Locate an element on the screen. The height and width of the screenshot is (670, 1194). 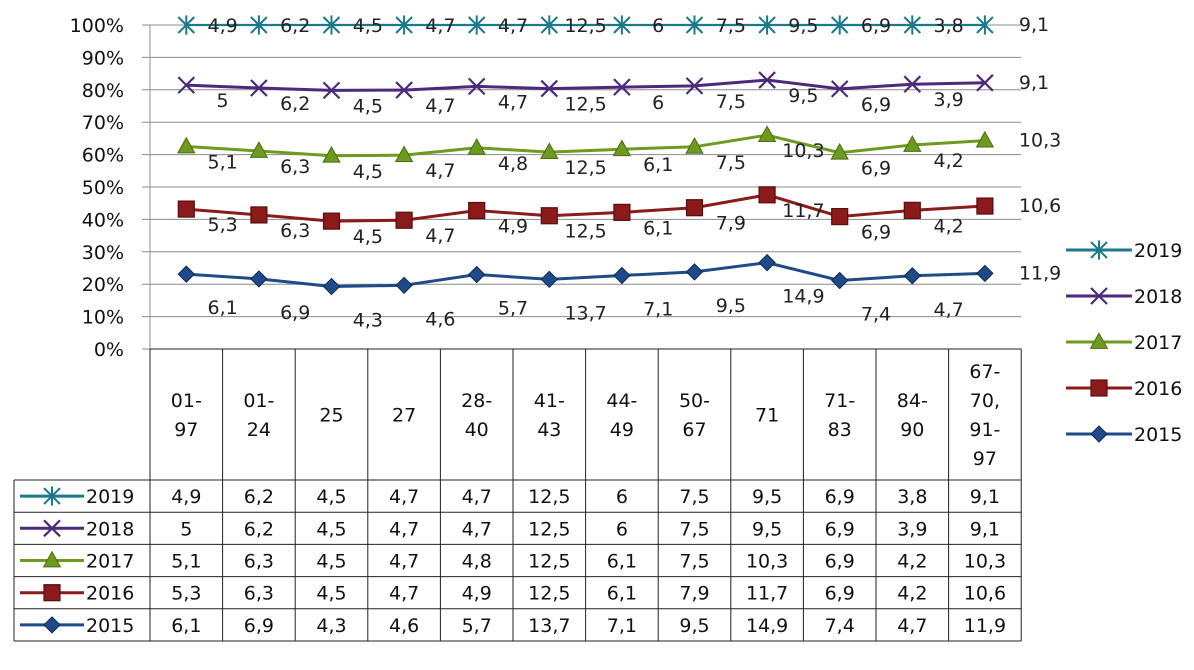
legend-item-2018: 2018 is located at coordinates (1124, 297).